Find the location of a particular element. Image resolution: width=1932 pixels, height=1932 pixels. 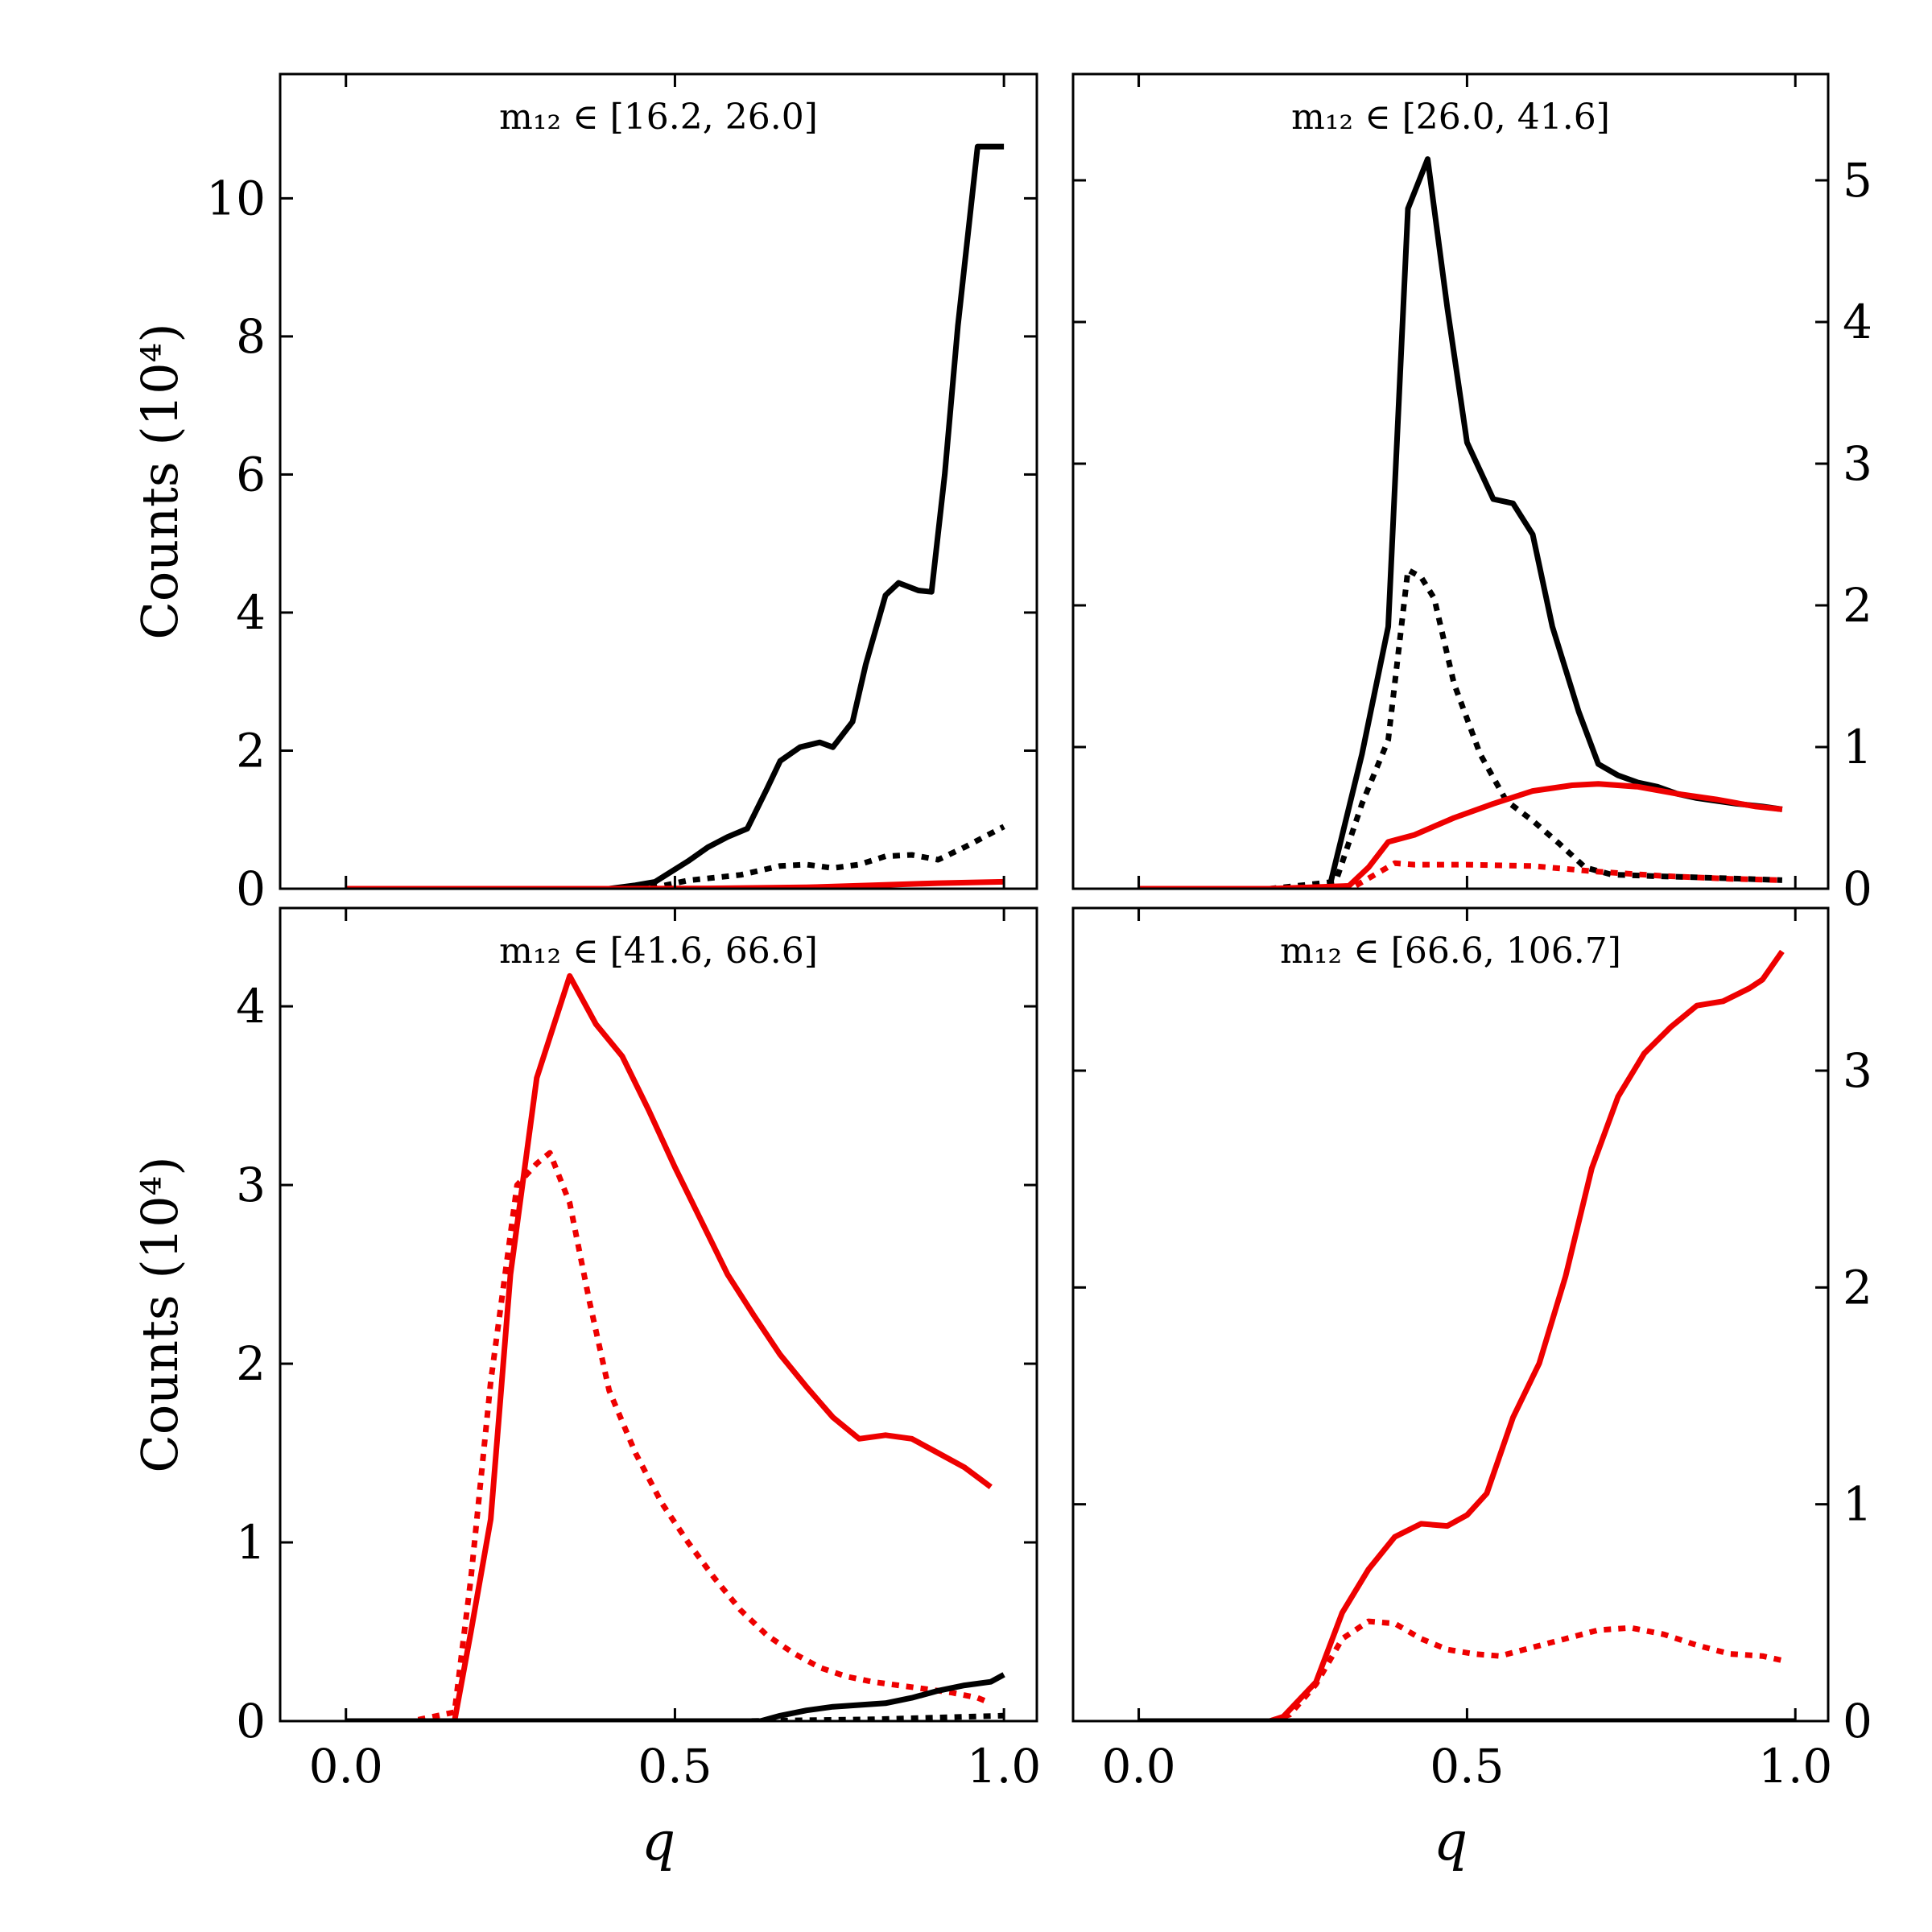

panel-title: m₁₂ ∈ [66.6, 106.7] is located at coordinates (1450, 951).